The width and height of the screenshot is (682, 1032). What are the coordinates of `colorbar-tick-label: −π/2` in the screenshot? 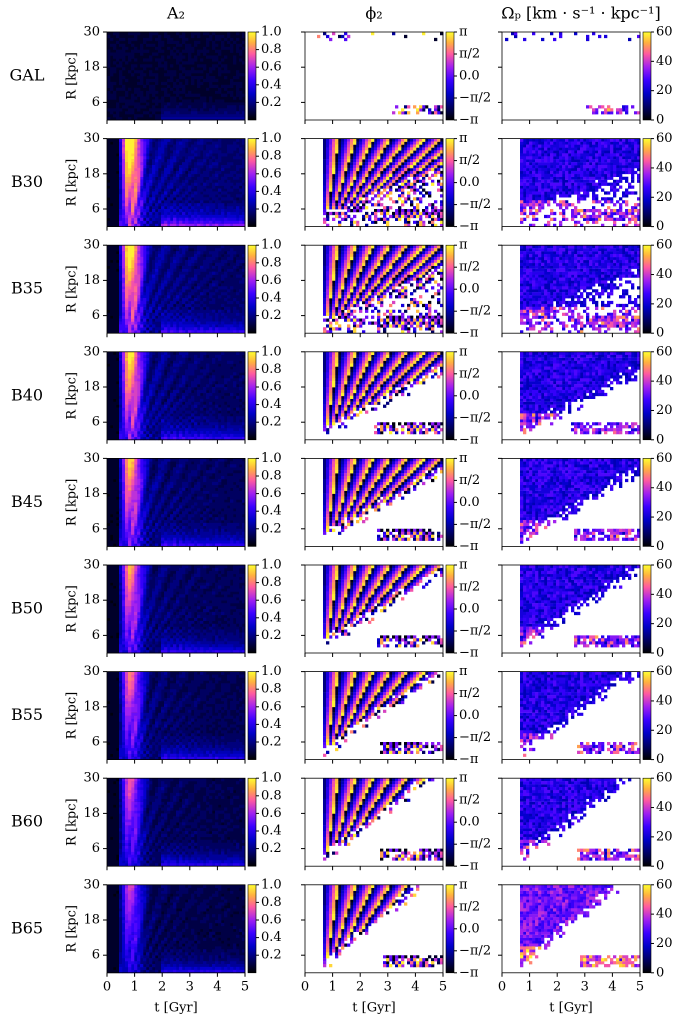 It's located at (475, 524).